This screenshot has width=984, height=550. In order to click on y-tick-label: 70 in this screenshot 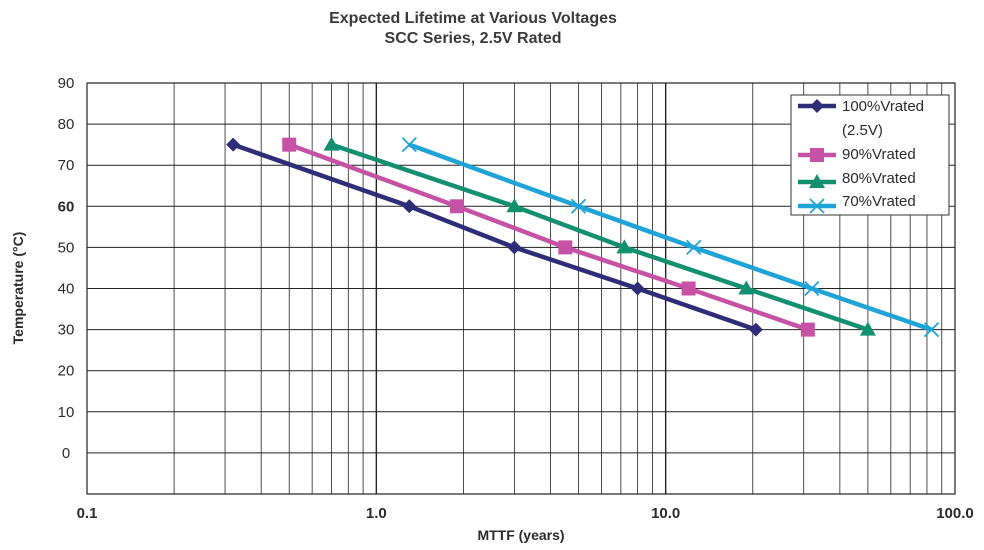, I will do `click(66, 165)`.